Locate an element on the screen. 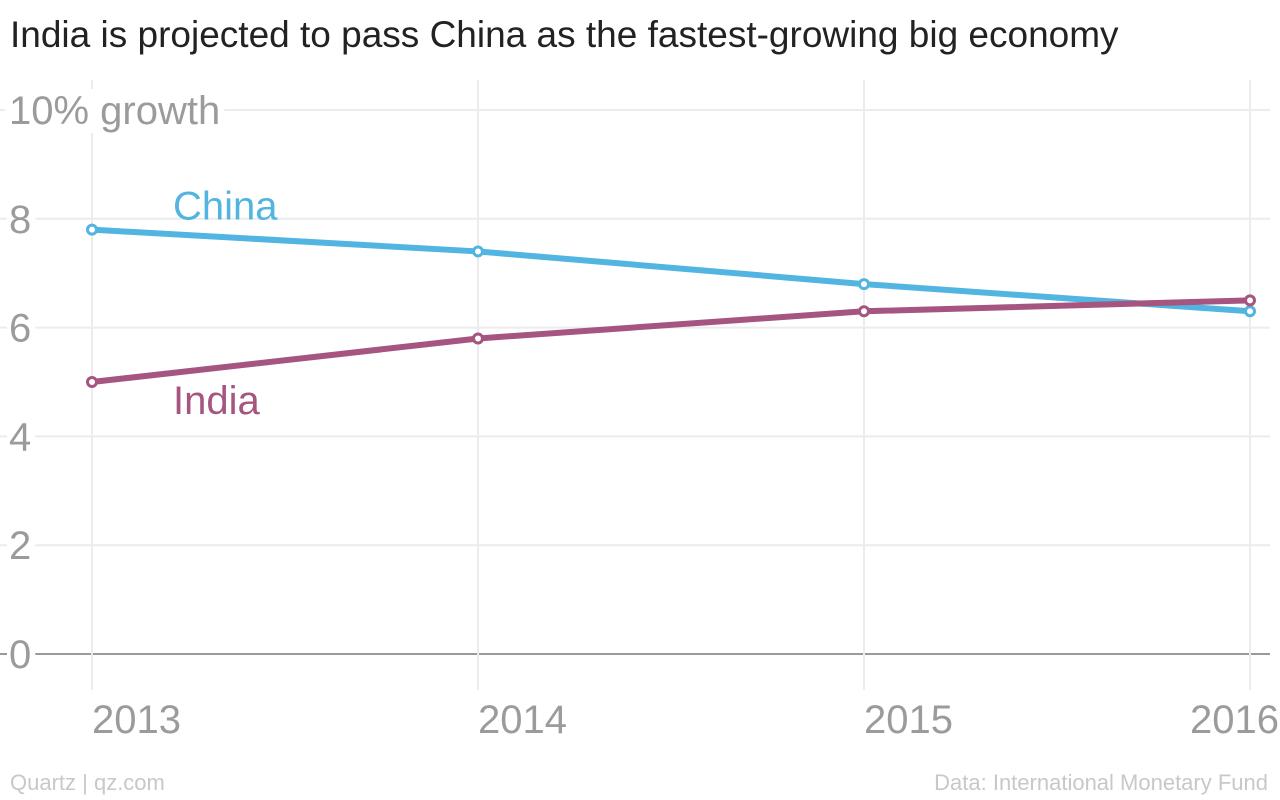 The height and width of the screenshot is (800, 1280). x-tick-label: 2015 is located at coordinates (908, 720).